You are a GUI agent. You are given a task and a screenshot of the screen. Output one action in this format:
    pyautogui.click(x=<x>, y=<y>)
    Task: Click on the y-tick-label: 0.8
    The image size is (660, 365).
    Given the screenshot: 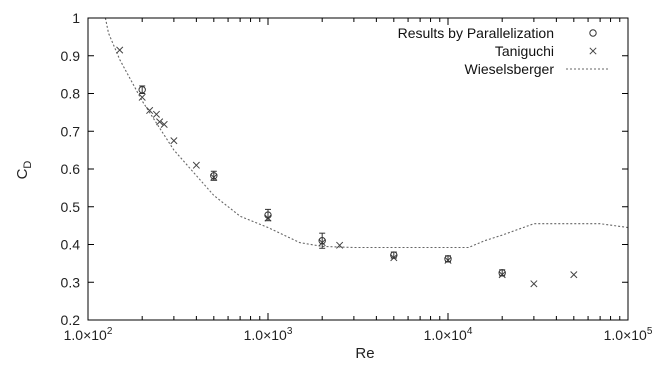 What is the action you would take?
    pyautogui.click(x=71, y=94)
    